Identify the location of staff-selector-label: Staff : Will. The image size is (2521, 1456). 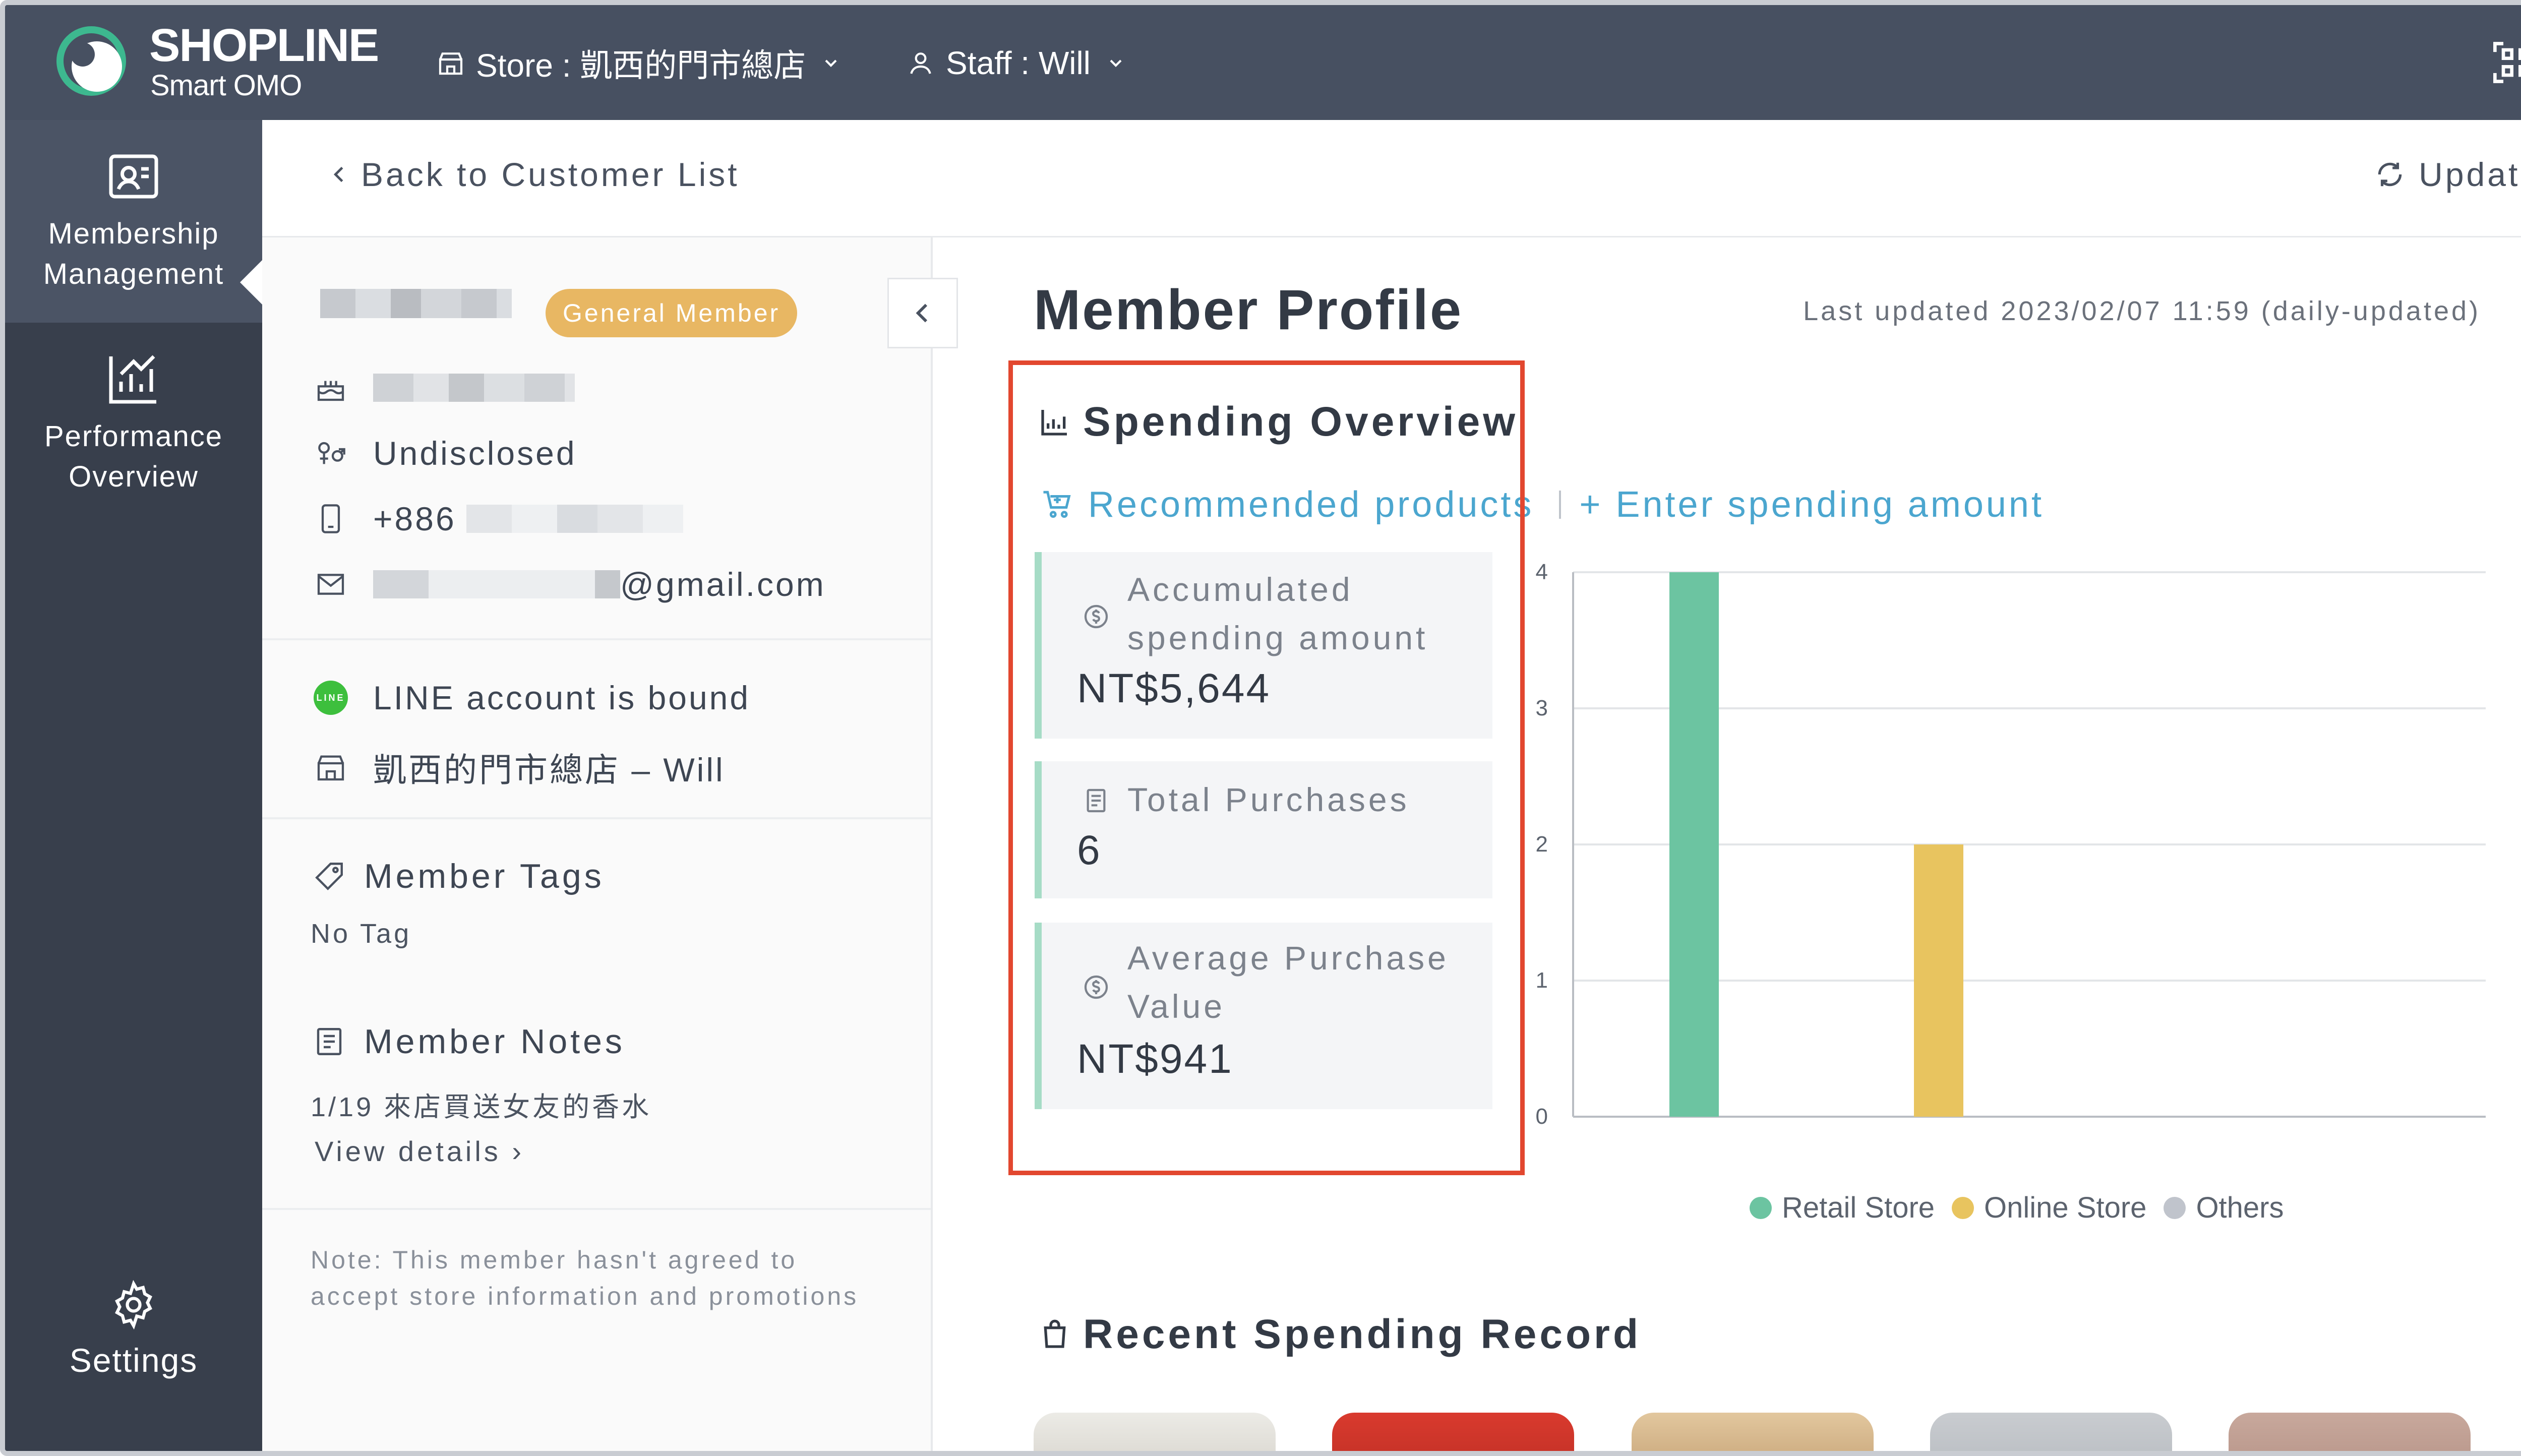
(1018, 63).